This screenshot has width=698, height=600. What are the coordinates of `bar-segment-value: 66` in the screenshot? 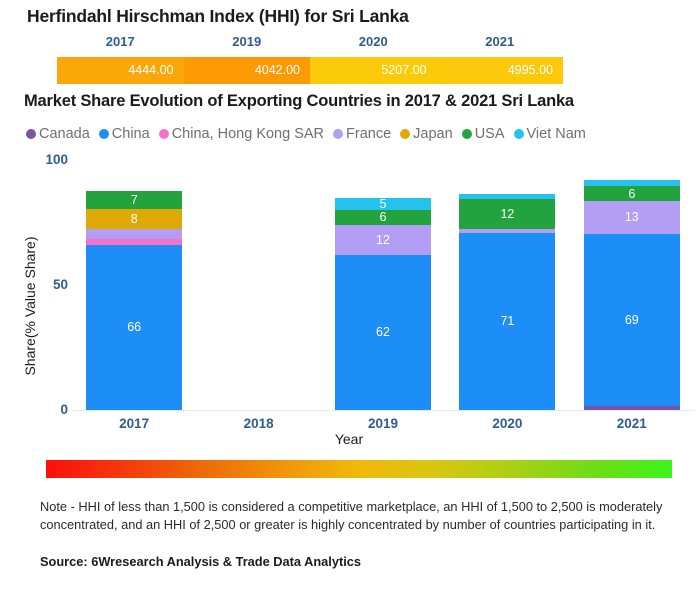 It's located at (134, 327).